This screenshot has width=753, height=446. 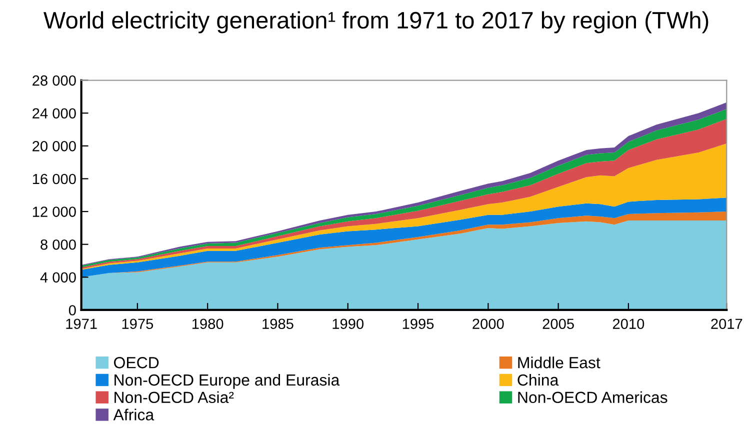 What do you see at coordinates (208, 324) in the screenshot?
I see `x-tick-label: 1980` at bounding box center [208, 324].